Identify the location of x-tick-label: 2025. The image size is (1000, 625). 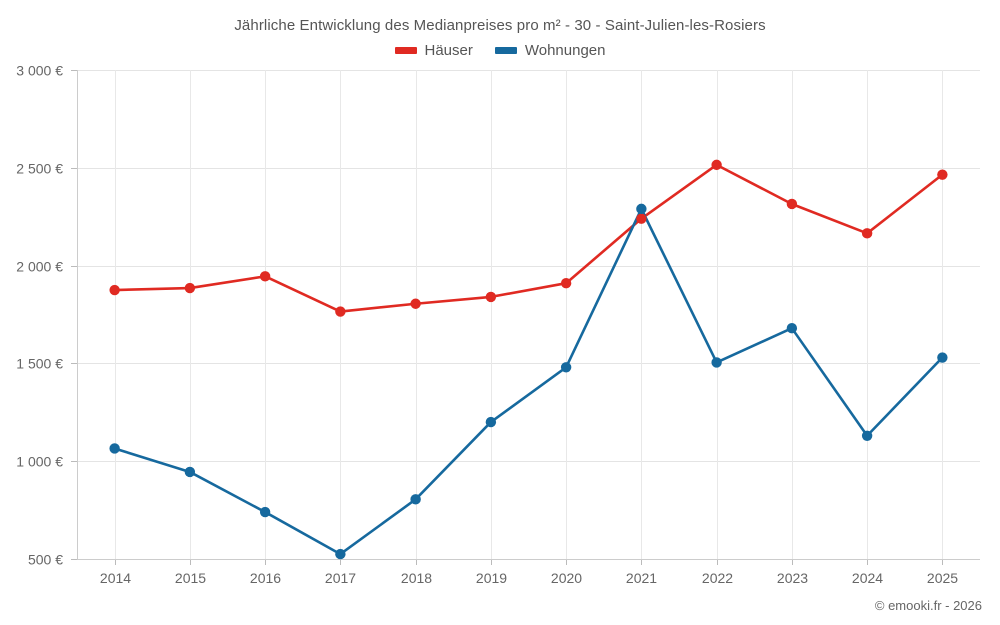
(942, 578).